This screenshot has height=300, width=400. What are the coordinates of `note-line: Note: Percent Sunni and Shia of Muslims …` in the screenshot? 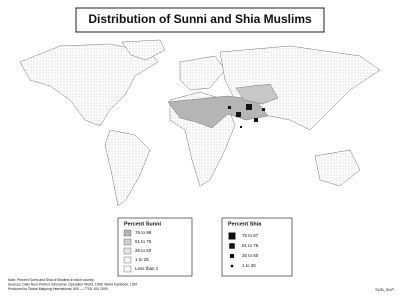 It's located at (51, 280).